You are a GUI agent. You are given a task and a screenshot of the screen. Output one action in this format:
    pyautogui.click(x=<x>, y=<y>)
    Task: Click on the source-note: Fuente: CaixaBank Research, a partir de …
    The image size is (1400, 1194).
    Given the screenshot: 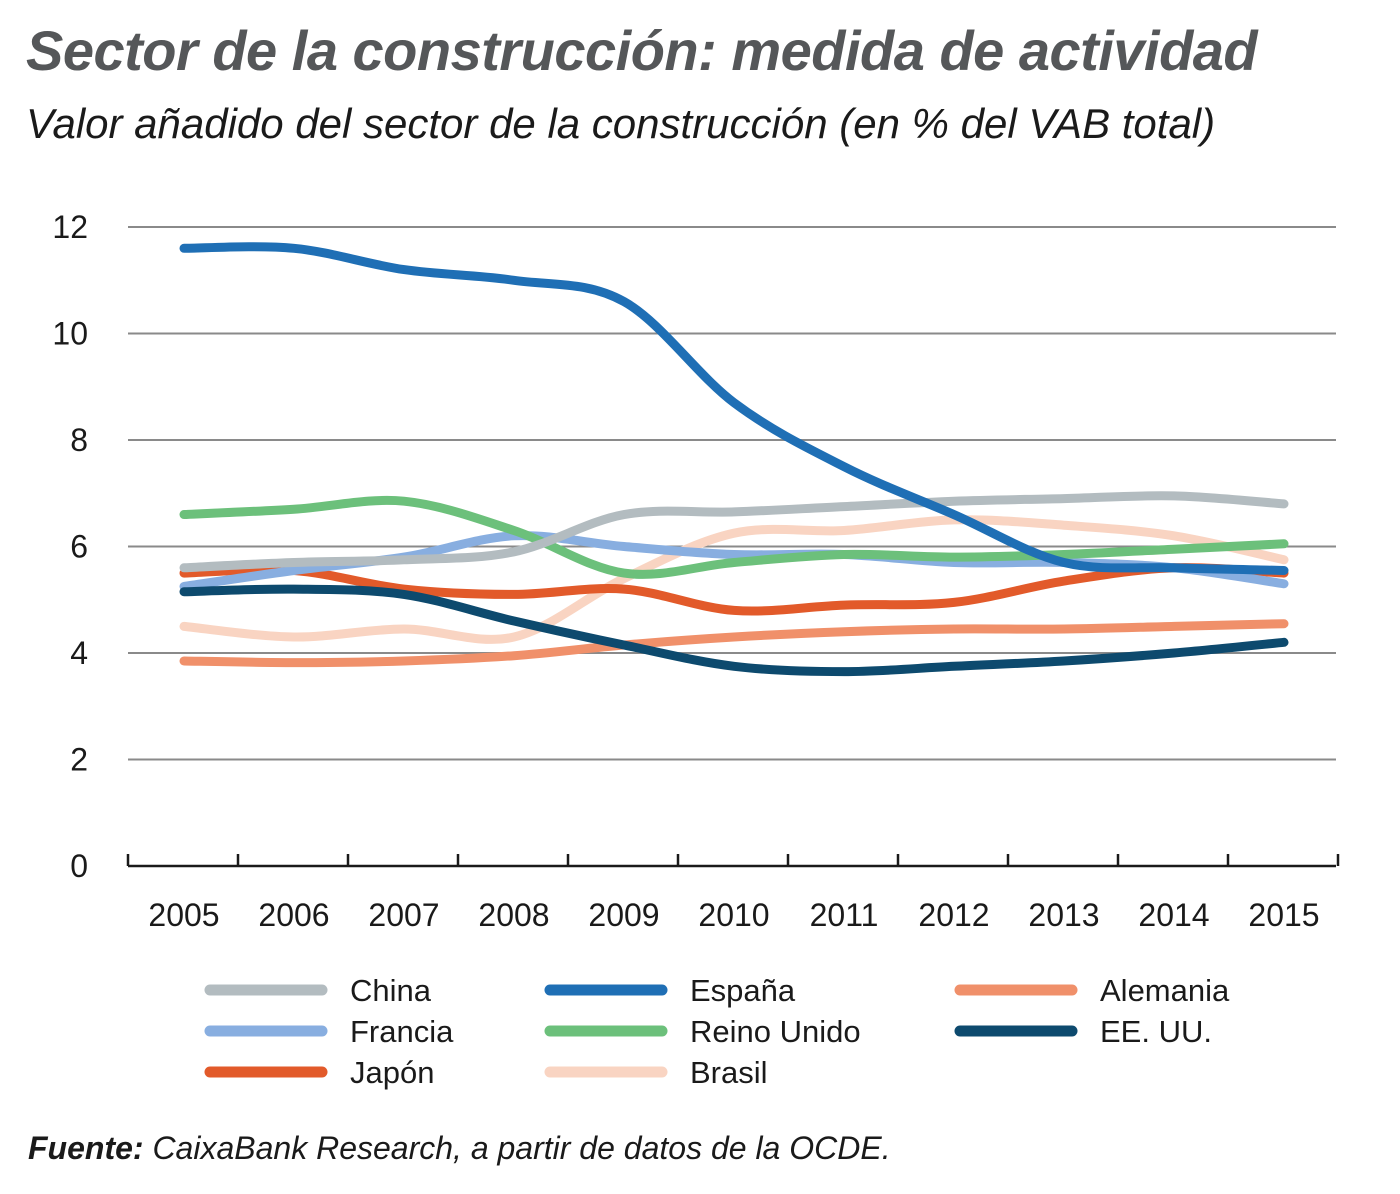 What is the action you would take?
    pyautogui.click(x=459, y=1148)
    